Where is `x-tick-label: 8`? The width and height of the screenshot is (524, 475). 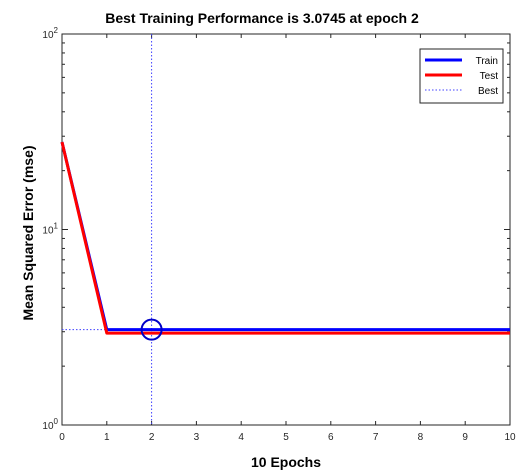 x-tick-label: 8 is located at coordinates (421, 437).